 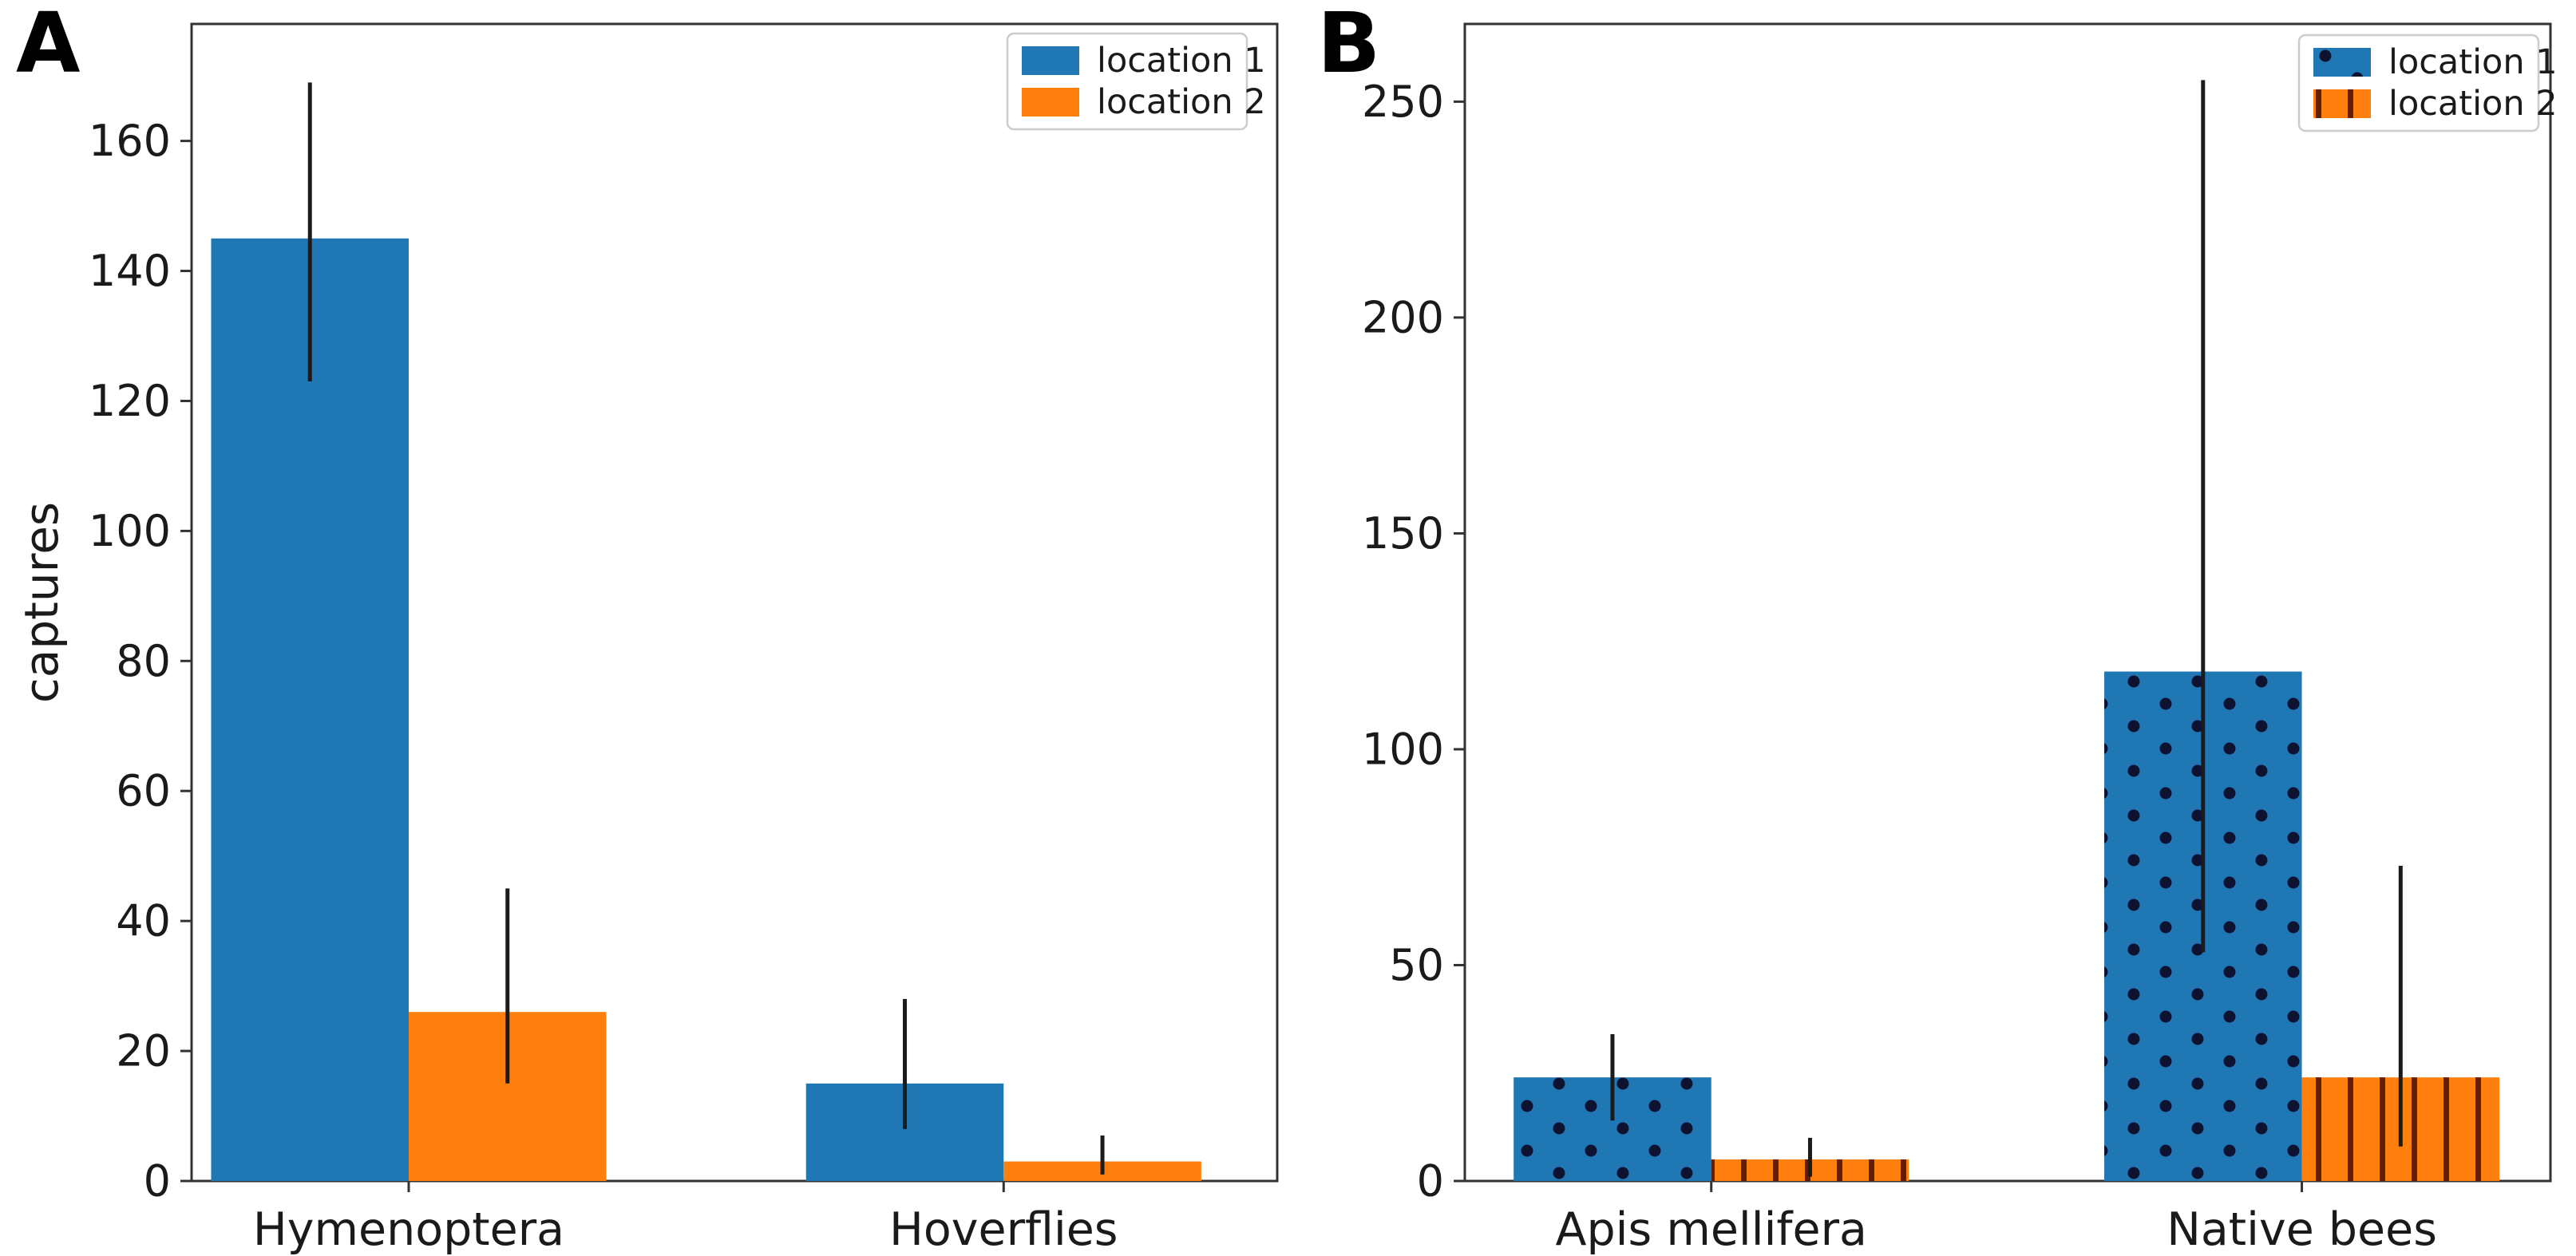 What do you see at coordinates (144, 921) in the screenshot?
I see `y-tick-label: 40` at bounding box center [144, 921].